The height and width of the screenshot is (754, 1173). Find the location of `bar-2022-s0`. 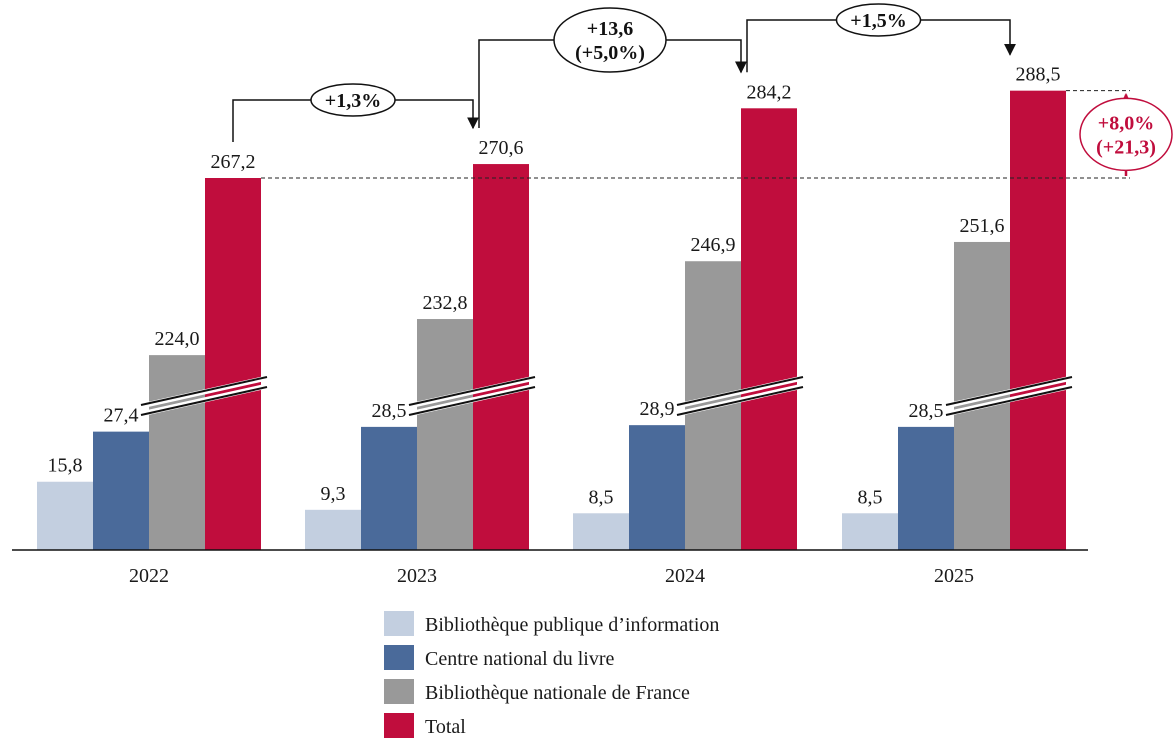

bar-2022-s0 is located at coordinates (65, 515).